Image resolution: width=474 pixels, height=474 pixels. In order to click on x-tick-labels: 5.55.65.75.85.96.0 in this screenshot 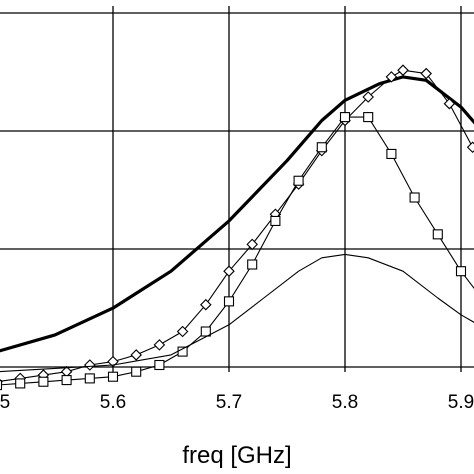, I will do `click(237, 402)`.